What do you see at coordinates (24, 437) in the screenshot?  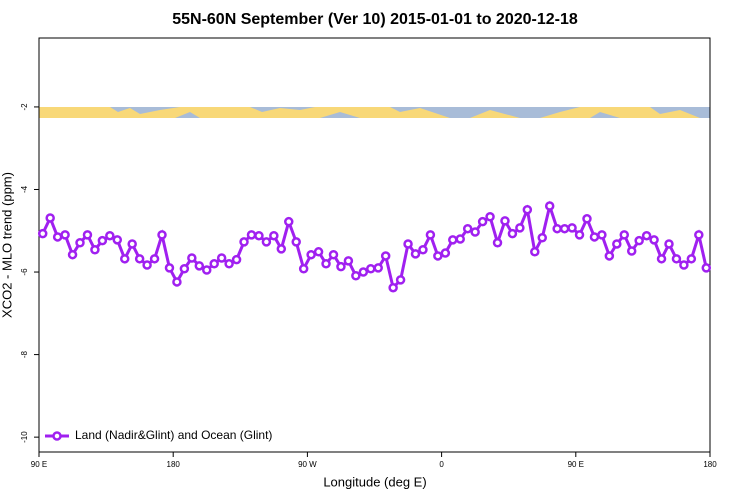 I see `y-tick-label: -10` at bounding box center [24, 437].